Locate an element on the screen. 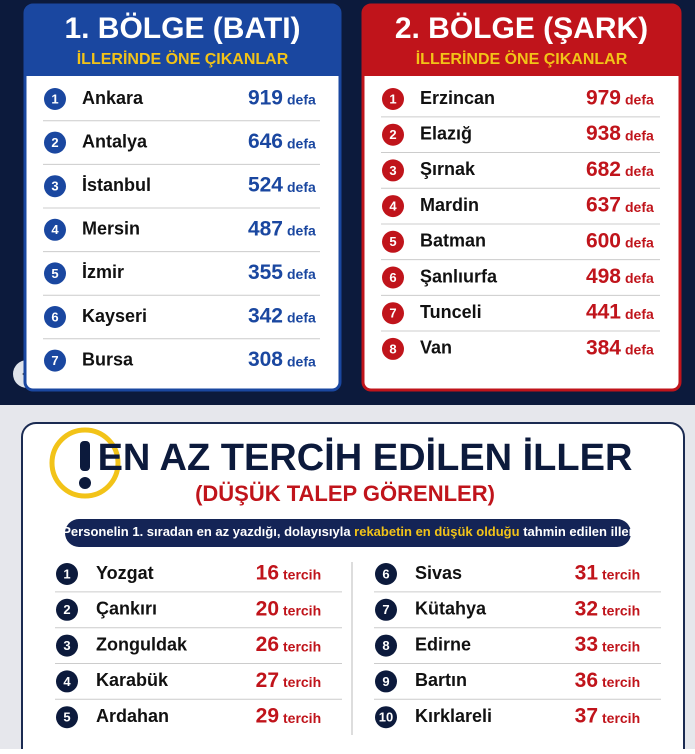 Image resolution: width=695 pixels, height=754 pixels. city: Şırnak is located at coordinates (448, 169).